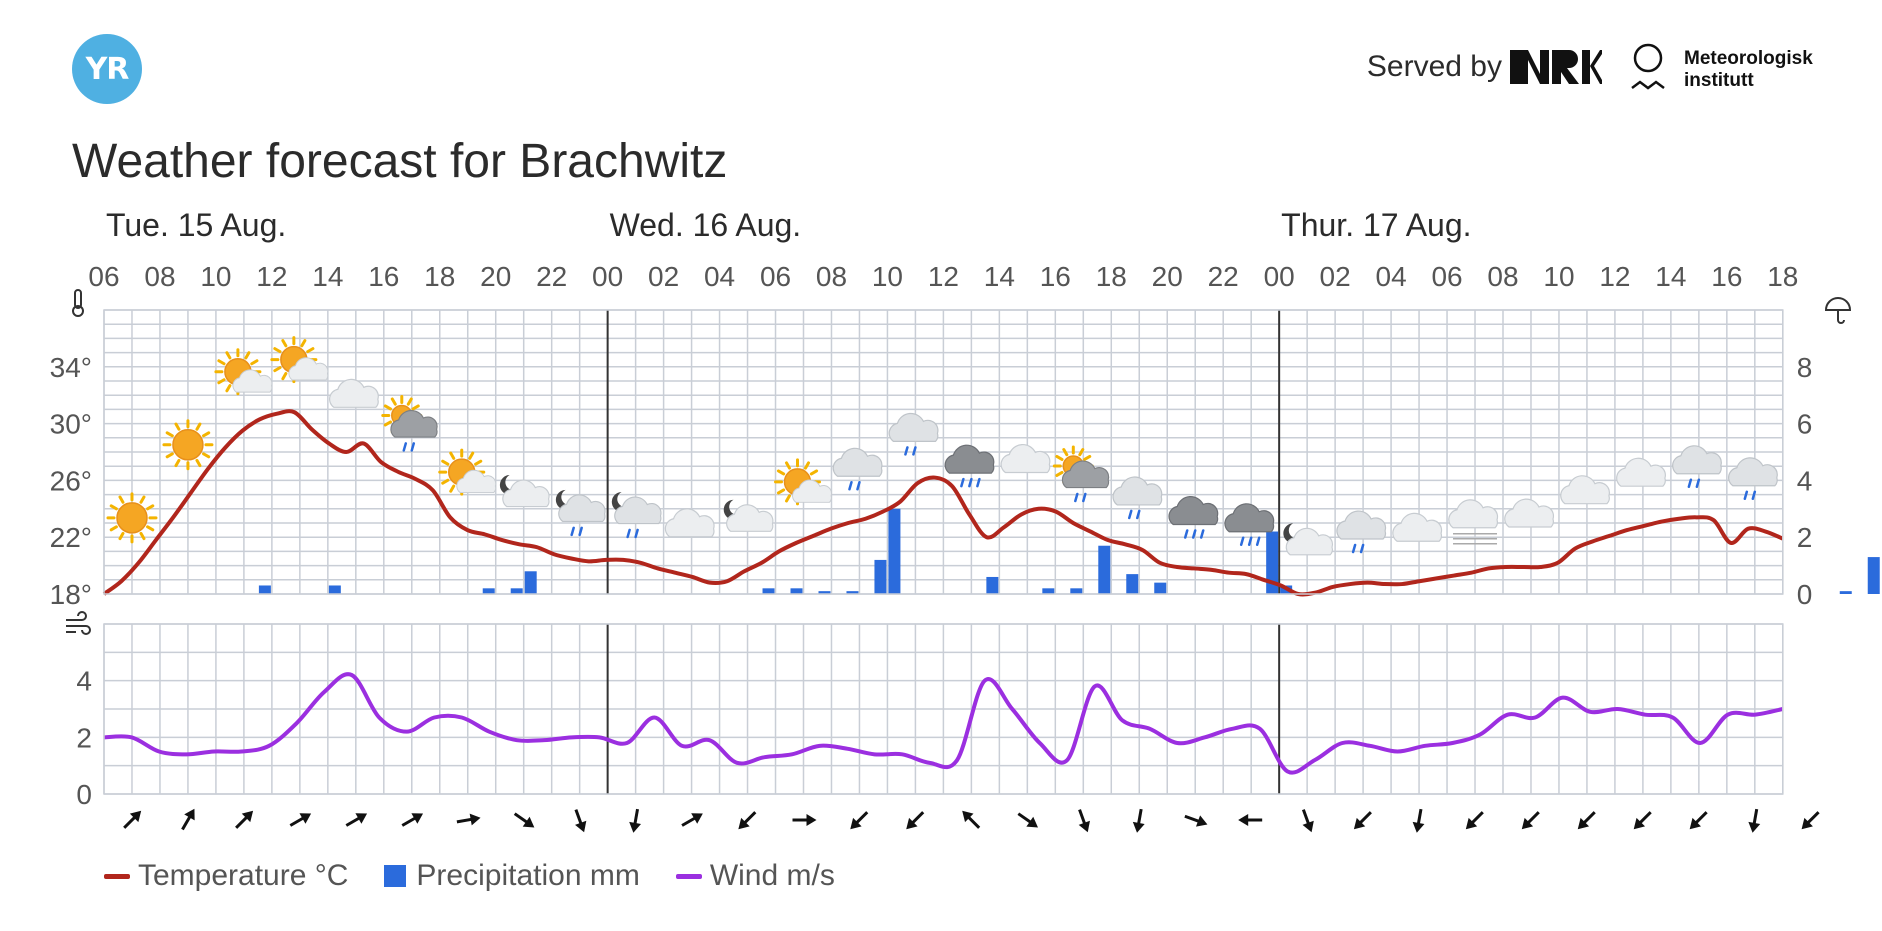 This screenshot has width=1882, height=931. Describe the element at coordinates (78, 623) in the screenshot. I see `wind-icon-lines` at that location.